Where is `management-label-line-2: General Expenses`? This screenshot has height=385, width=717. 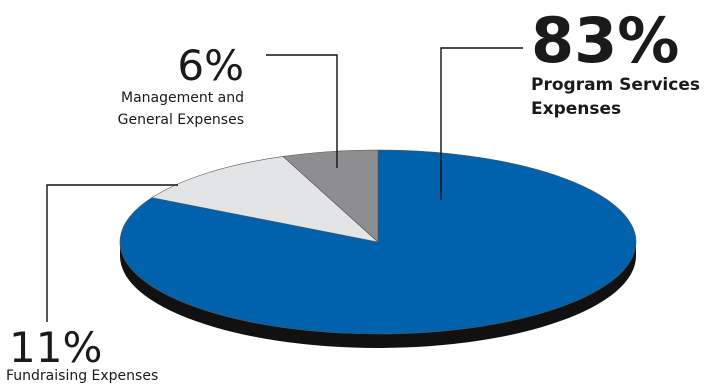
management-label-line-2: General Expenses is located at coordinates (181, 120).